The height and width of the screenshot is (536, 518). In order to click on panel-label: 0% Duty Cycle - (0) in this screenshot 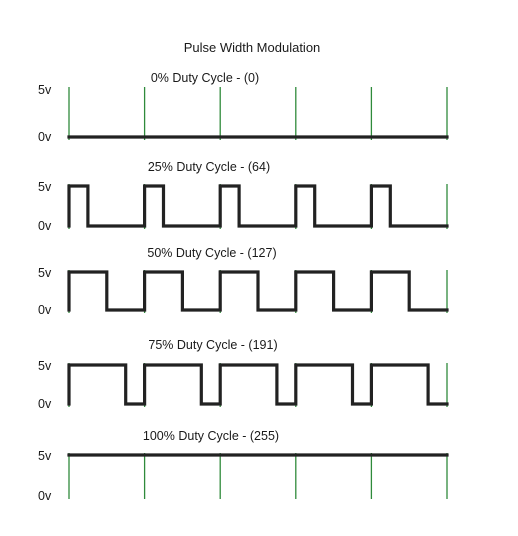, I will do `click(205, 78)`.